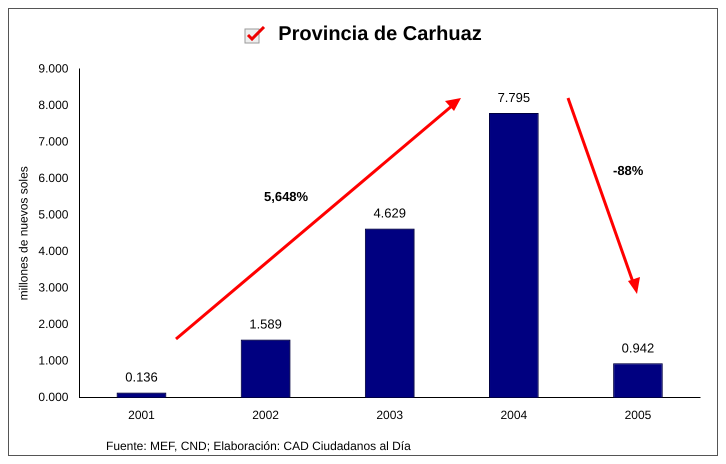 The image size is (726, 464). I want to click on data-label: 7.795, so click(514, 98).